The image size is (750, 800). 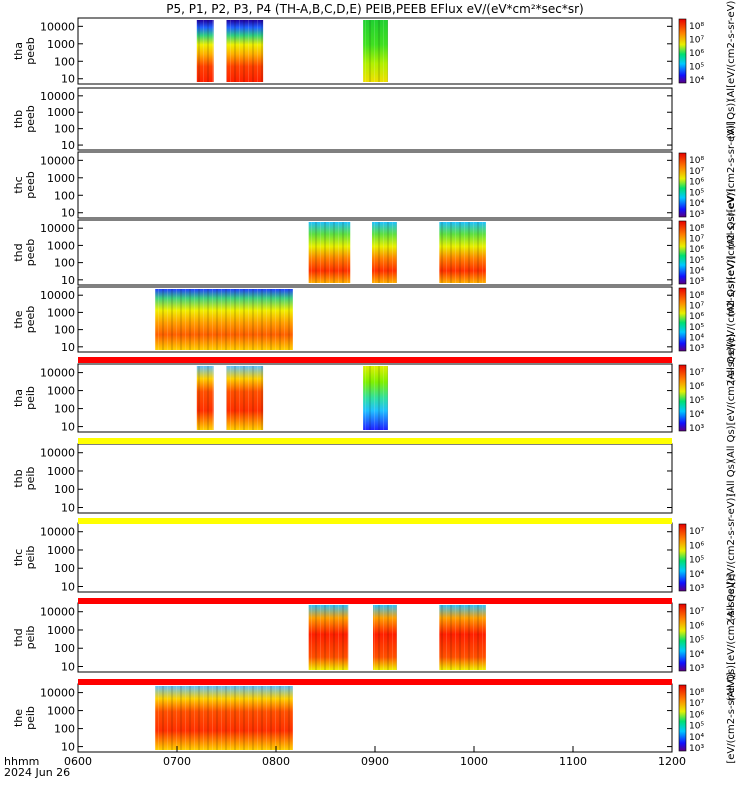 I want to click on panel-2: 10 100 1000 10000 thb peeb (All Qs)), so click(x=374, y=119).